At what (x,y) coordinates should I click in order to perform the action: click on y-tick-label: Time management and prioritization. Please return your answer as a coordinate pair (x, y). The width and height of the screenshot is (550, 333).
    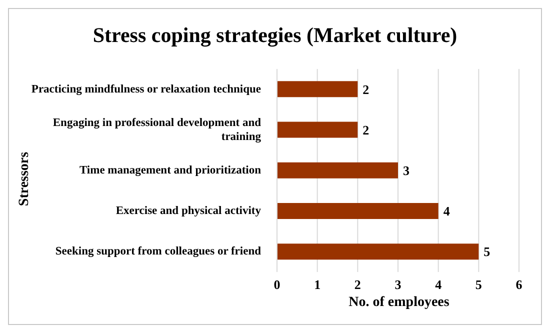
    Looking at the image, I should click on (170, 170).